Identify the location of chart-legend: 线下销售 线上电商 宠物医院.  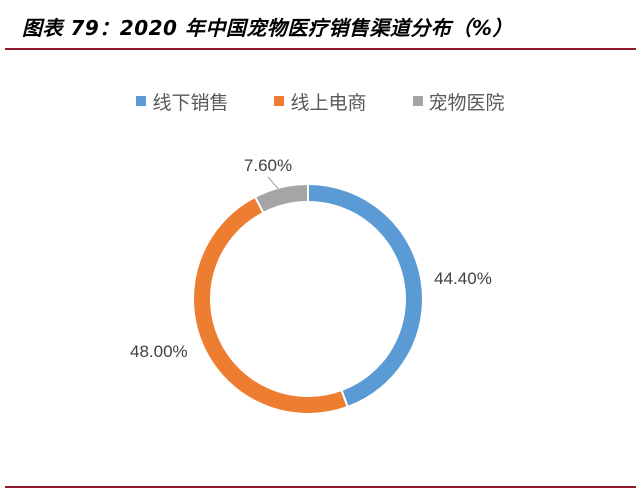
(320, 101).